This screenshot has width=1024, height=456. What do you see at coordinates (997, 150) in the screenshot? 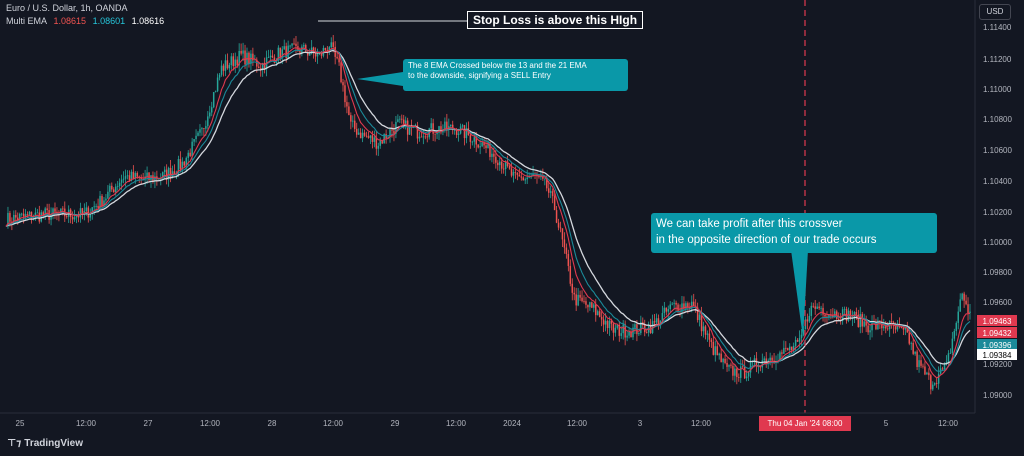
I see `price-tick-label: 1.10600` at bounding box center [997, 150].